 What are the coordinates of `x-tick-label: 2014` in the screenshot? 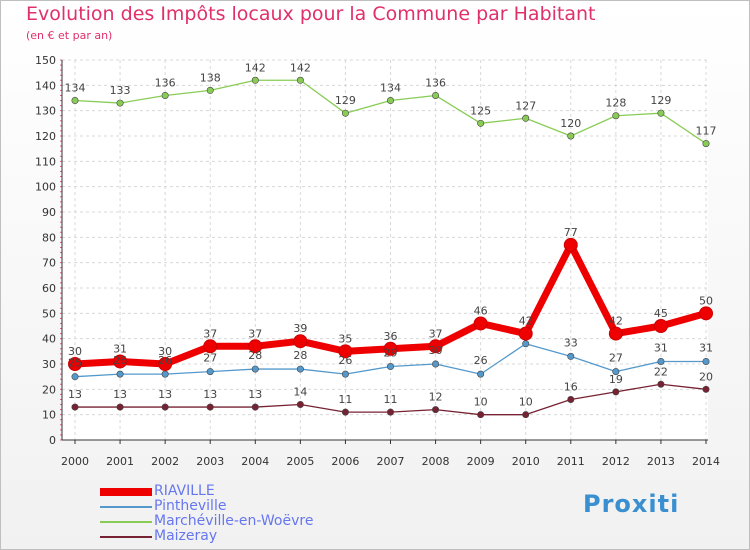 It's located at (706, 461).